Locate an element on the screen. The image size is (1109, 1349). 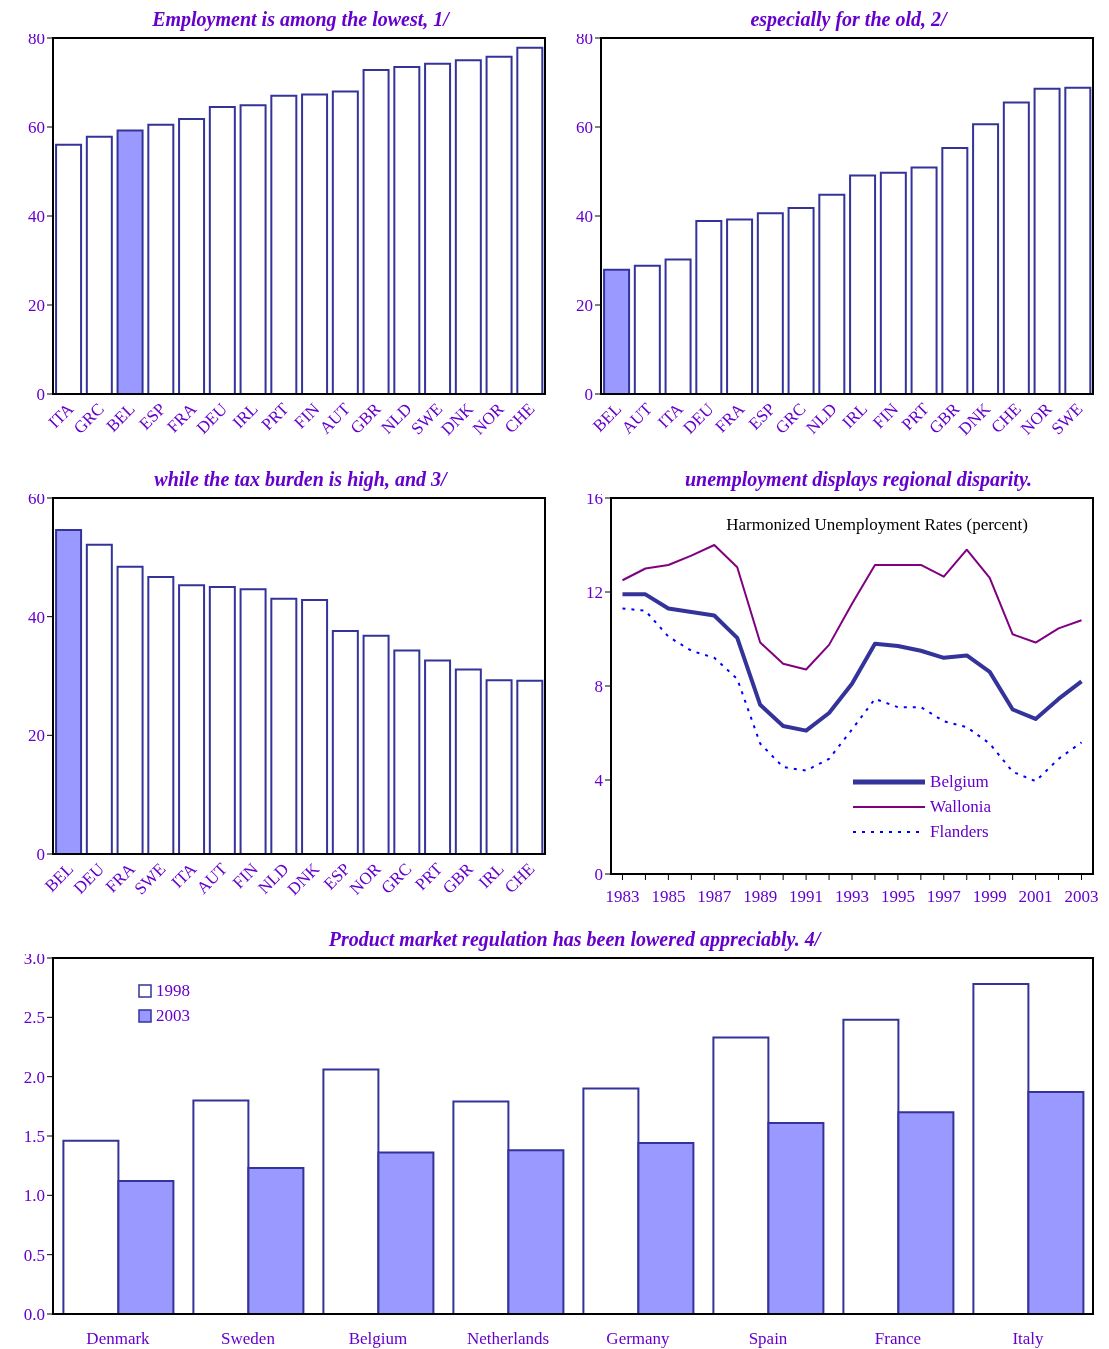
y-tick-label: 1.0 is located at coordinates (34, 1196).